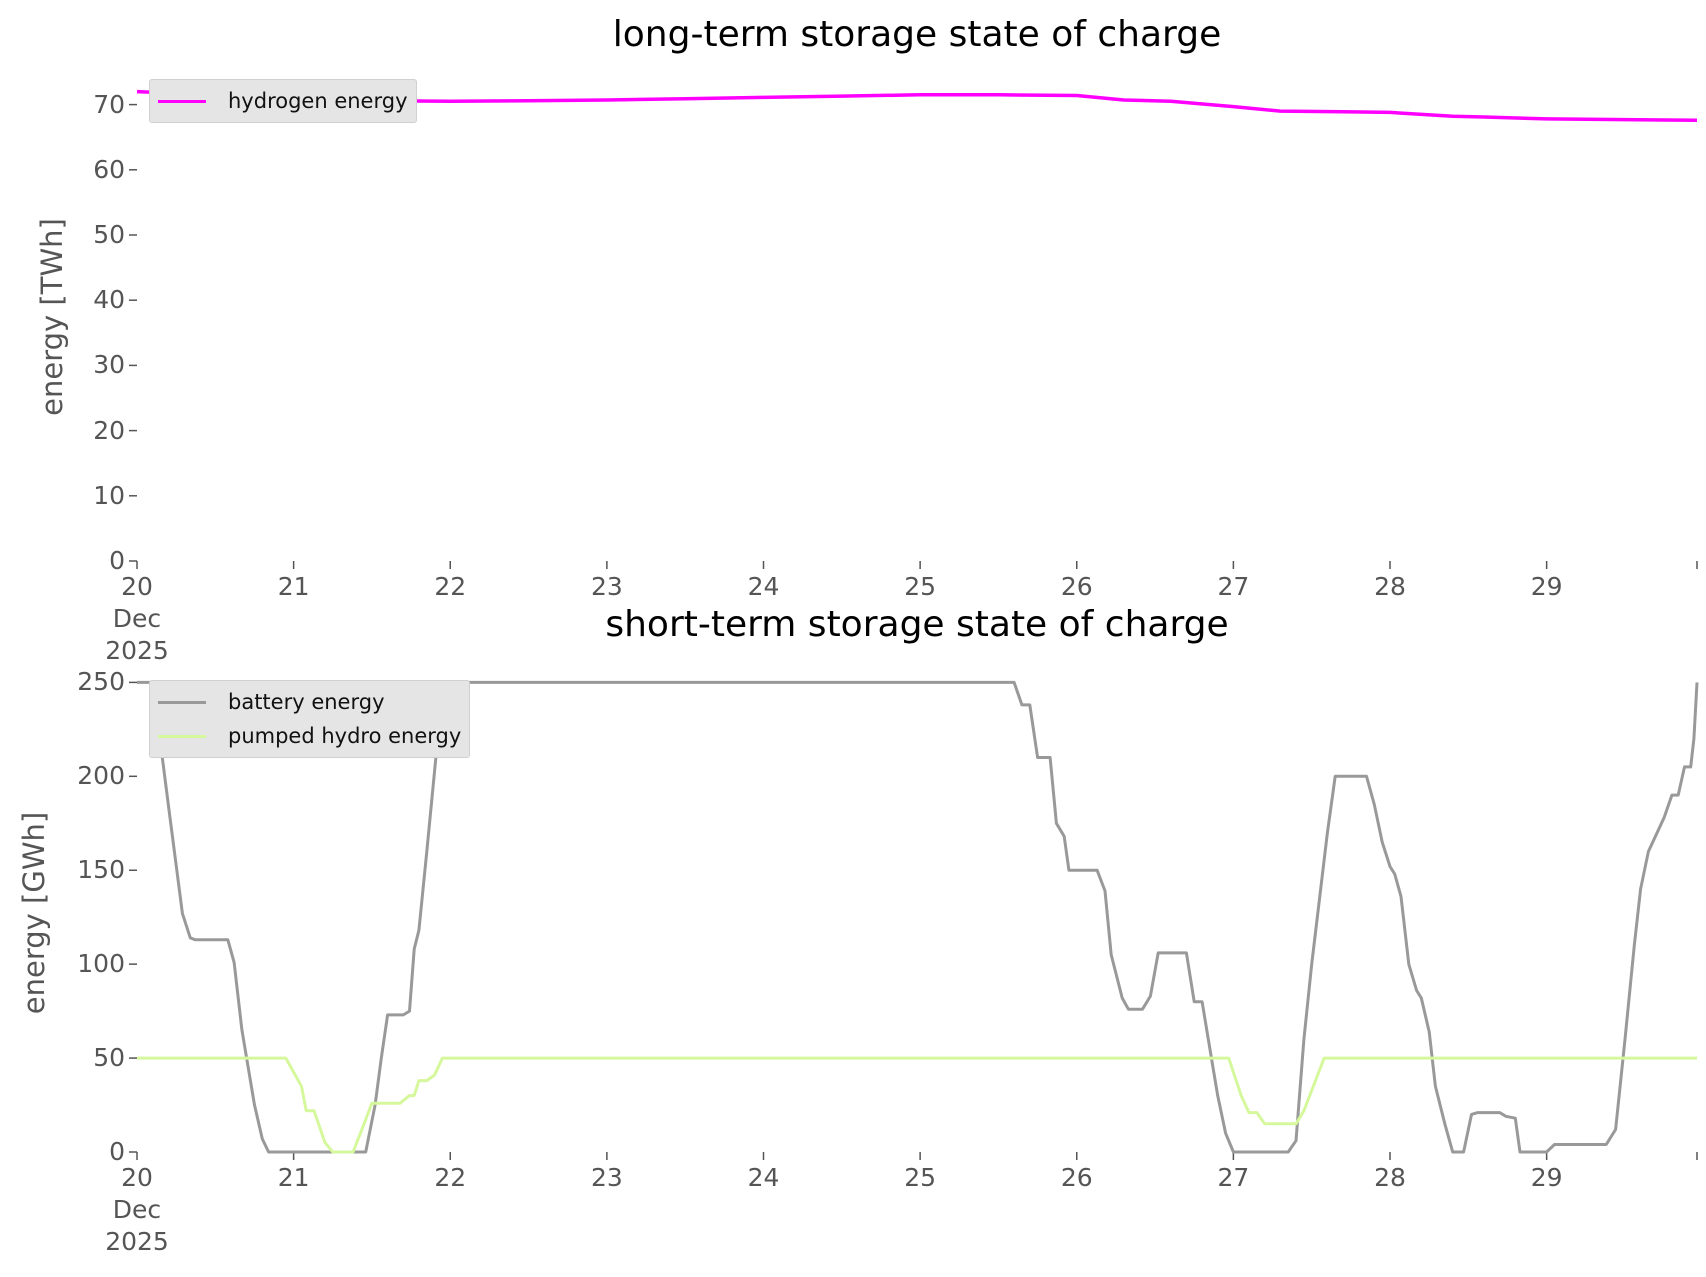  What do you see at coordinates (109, 430) in the screenshot?
I see `y-tick-label: 20` at bounding box center [109, 430].